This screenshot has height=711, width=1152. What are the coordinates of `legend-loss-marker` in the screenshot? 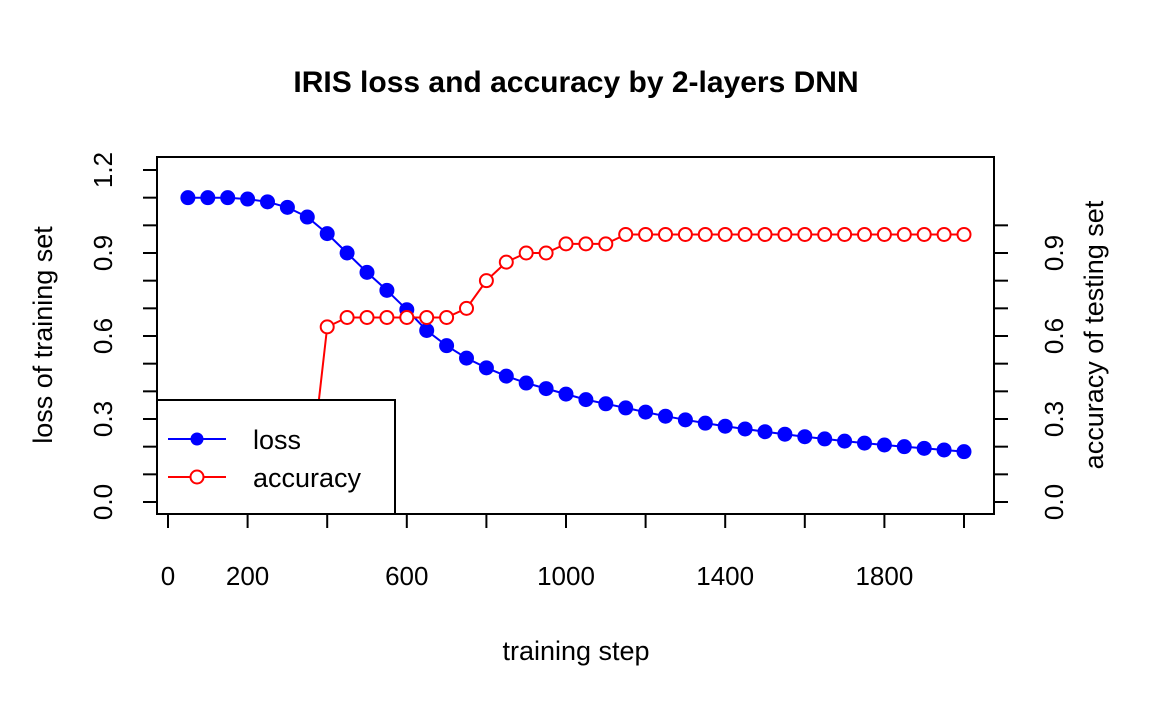 It's located at (197, 439).